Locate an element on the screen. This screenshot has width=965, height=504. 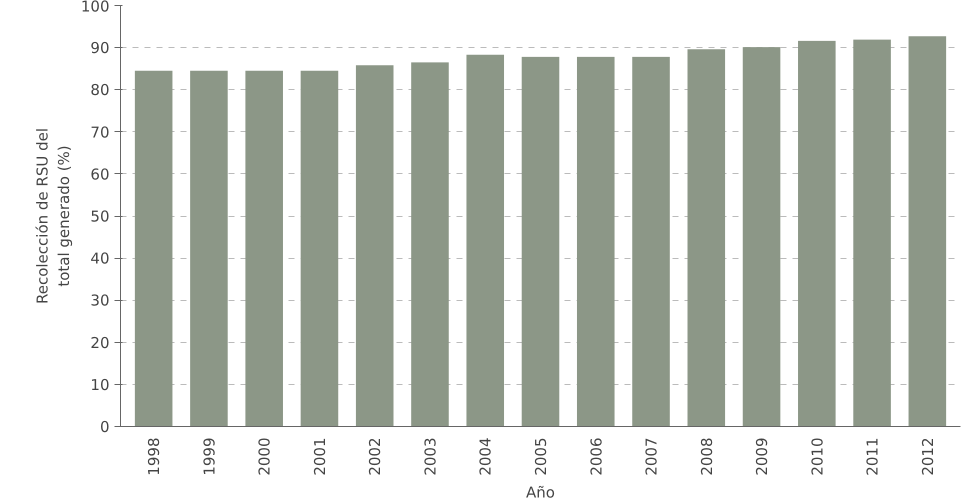
x-tick-label: 1999 is located at coordinates (209, 456).